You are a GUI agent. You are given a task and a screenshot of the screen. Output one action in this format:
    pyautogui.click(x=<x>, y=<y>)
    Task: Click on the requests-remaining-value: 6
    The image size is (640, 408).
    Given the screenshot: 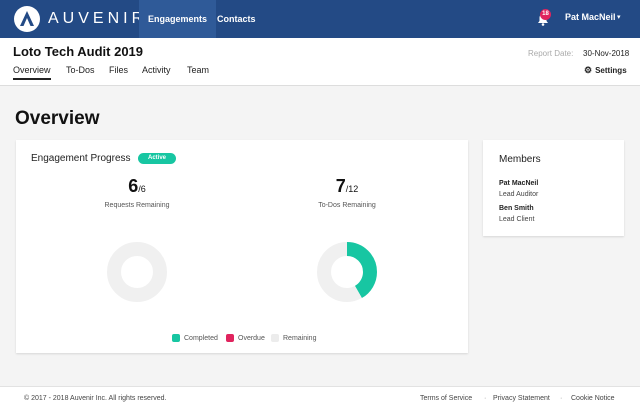 What is the action you would take?
    pyautogui.click(x=133, y=186)
    